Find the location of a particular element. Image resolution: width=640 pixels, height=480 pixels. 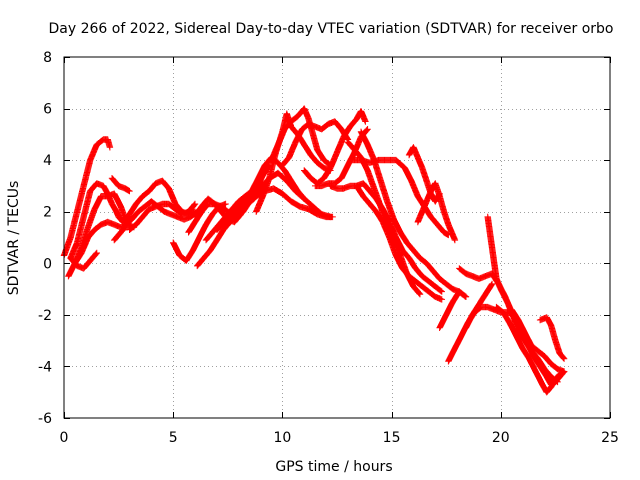

series-x is located at coordinates (399, 242).